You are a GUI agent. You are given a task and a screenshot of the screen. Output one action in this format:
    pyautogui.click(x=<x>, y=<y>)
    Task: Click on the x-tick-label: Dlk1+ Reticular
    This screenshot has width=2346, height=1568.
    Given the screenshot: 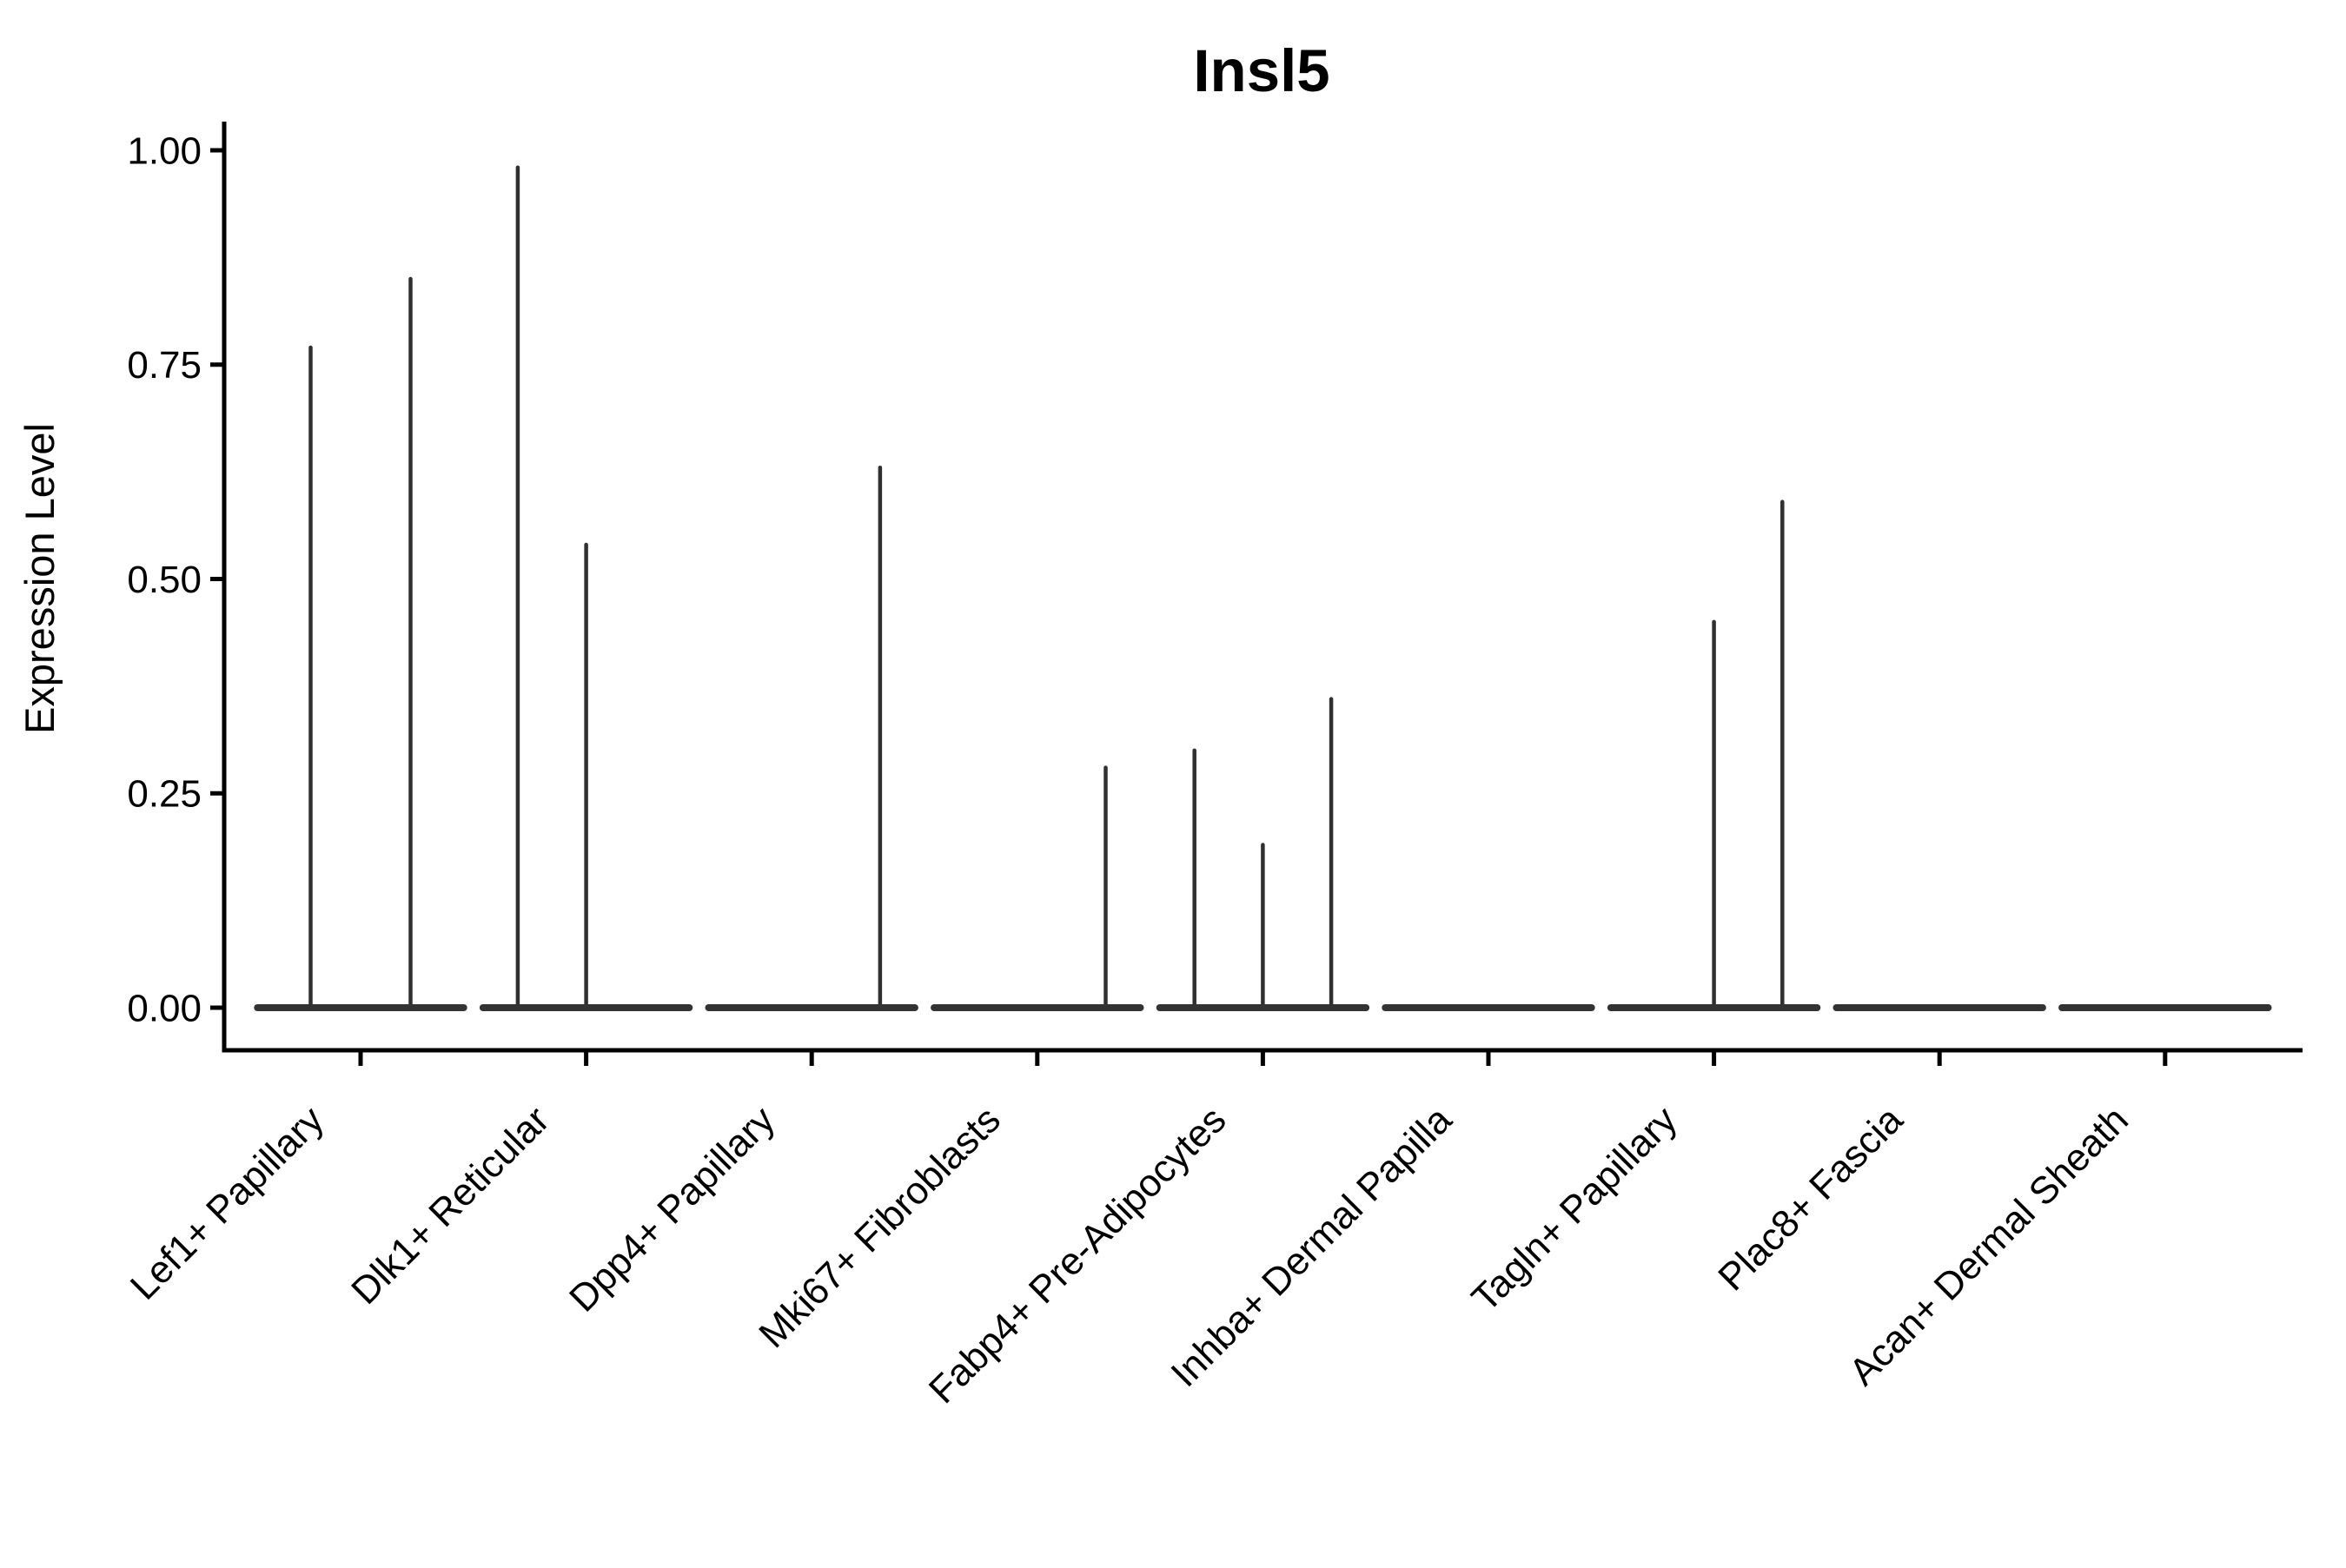 What is the action you would take?
    pyautogui.click(x=450, y=1205)
    